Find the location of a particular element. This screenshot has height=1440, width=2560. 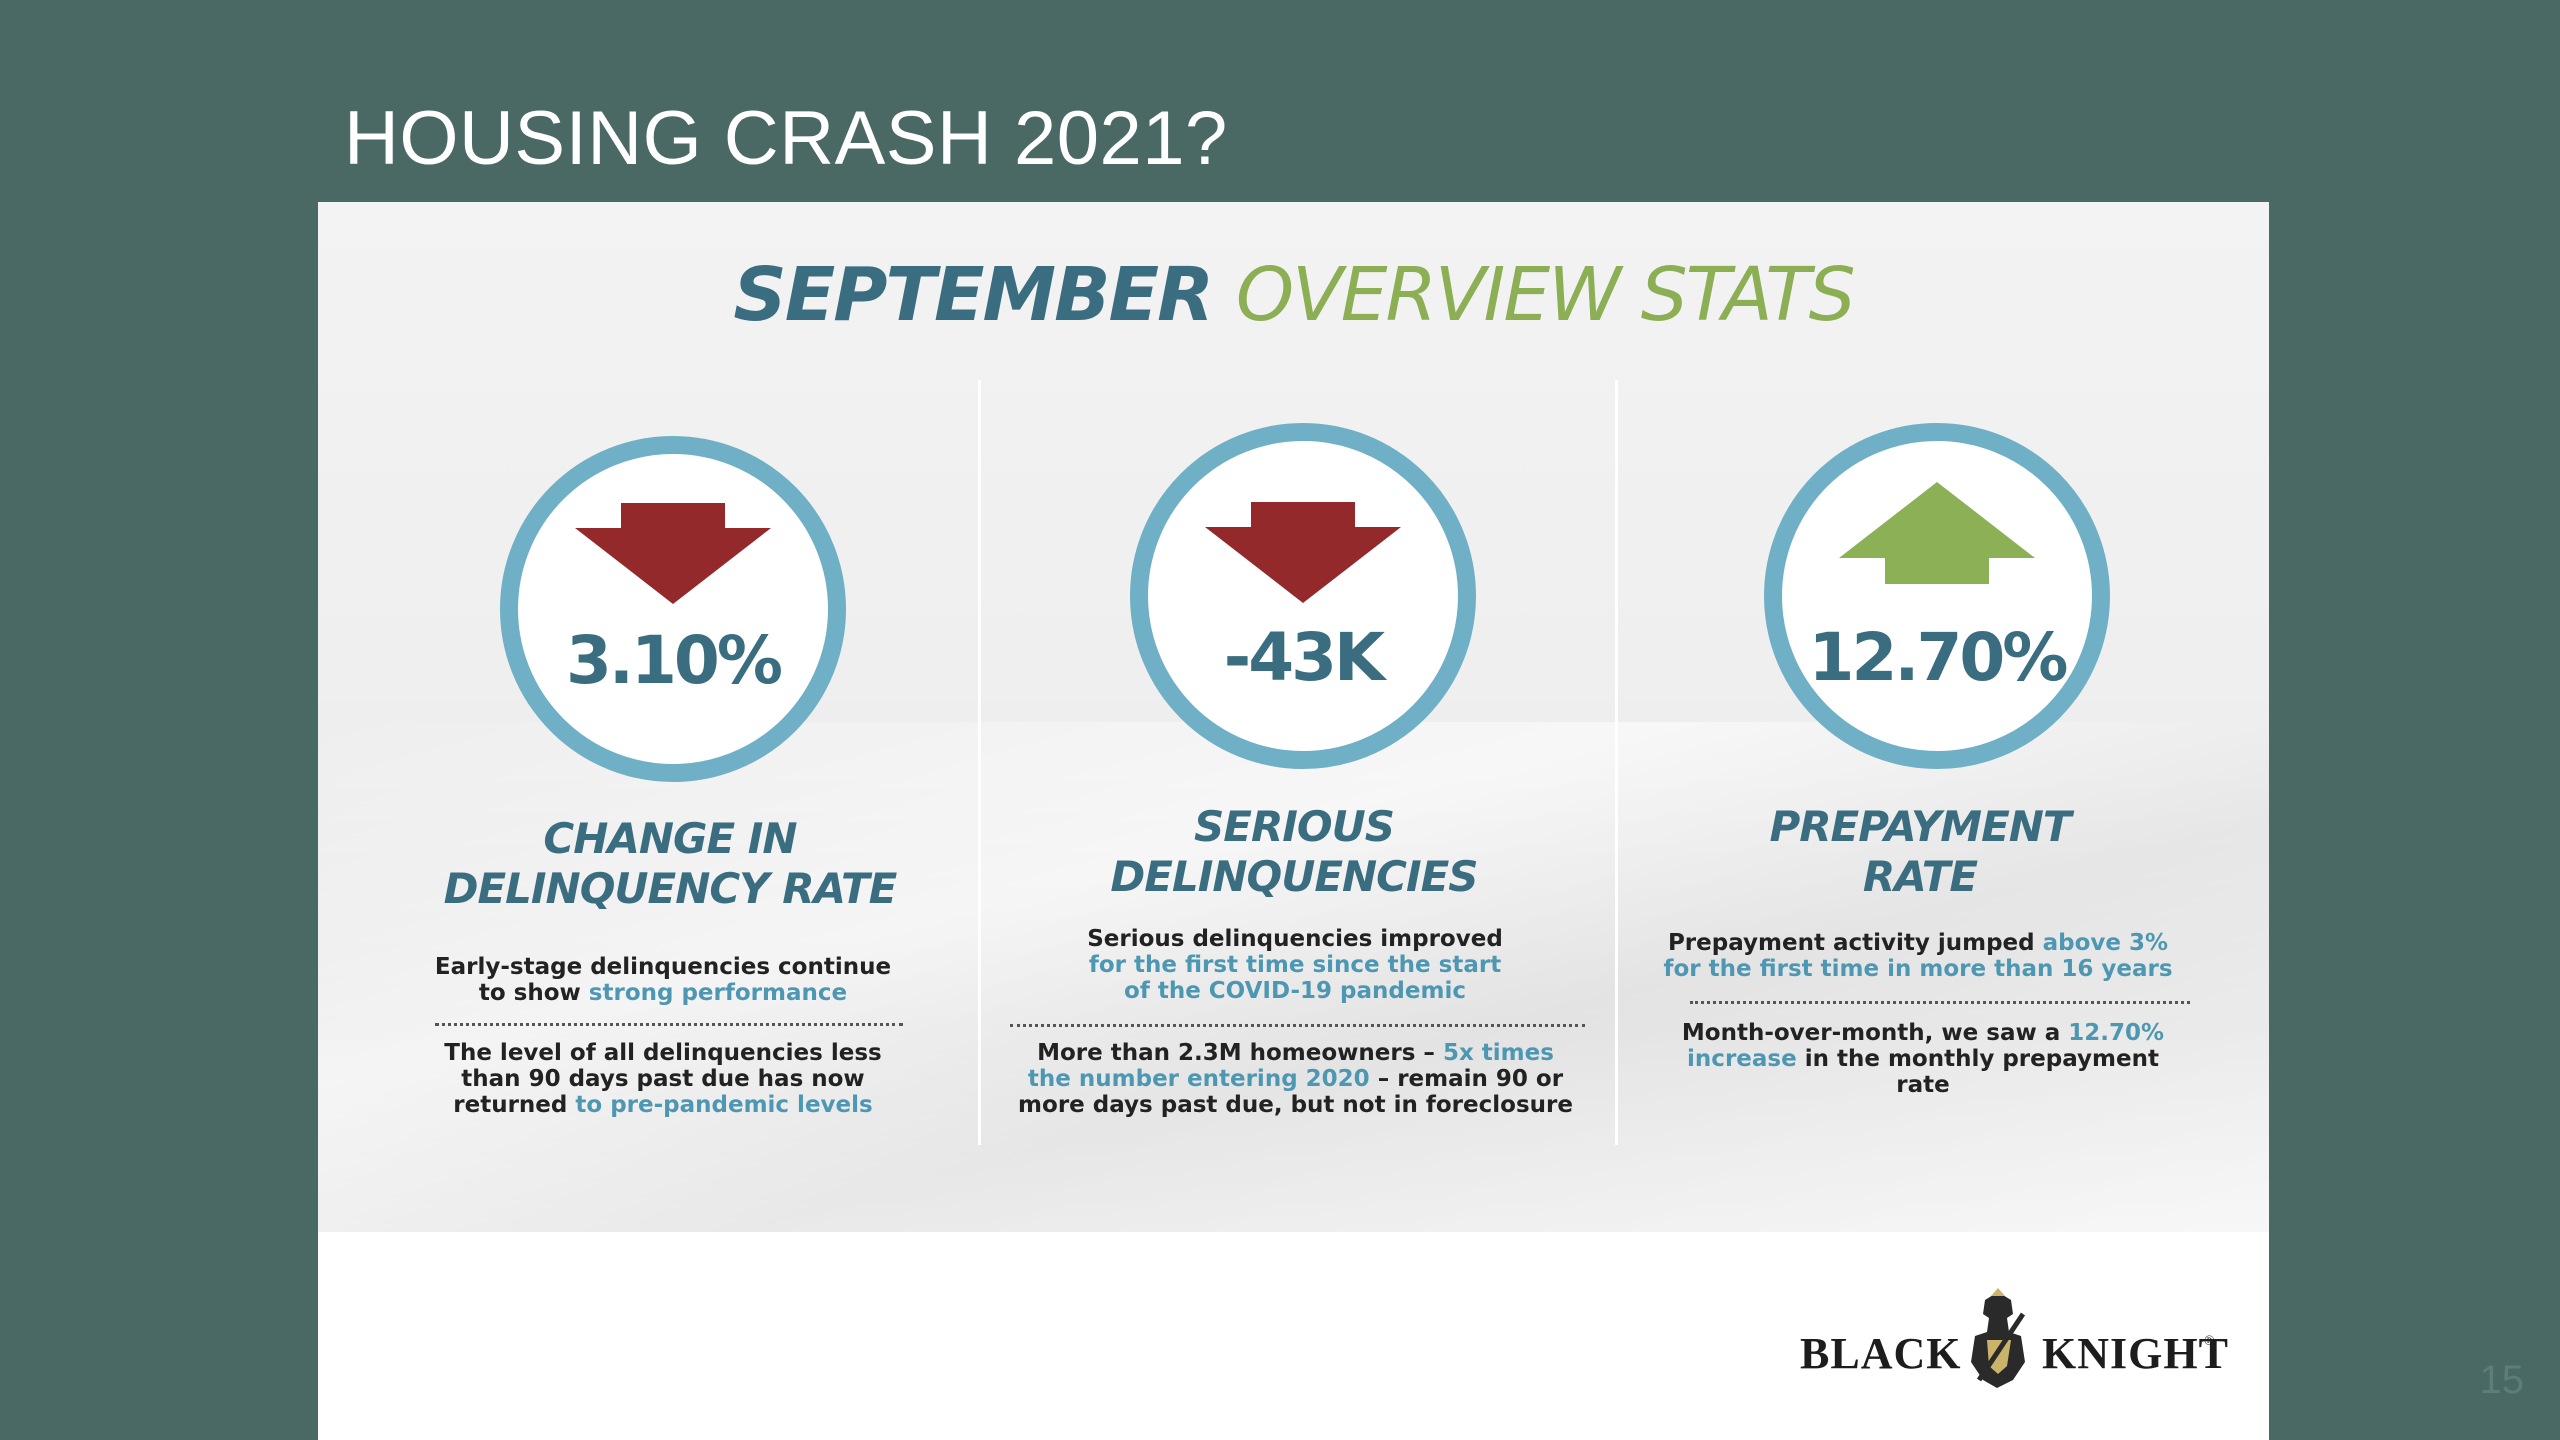

black-knight-logo: BLACK KNIGHT ® is located at coordinates (2009, 1339).